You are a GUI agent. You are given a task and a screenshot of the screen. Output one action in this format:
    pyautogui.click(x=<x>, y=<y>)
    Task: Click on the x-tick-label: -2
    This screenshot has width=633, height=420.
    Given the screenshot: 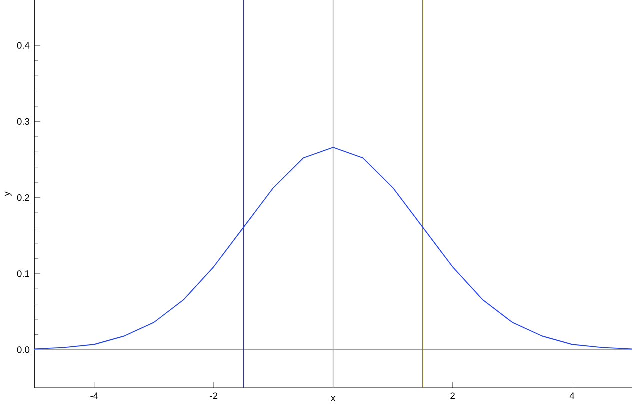 What is the action you would take?
    pyautogui.click(x=214, y=396)
    